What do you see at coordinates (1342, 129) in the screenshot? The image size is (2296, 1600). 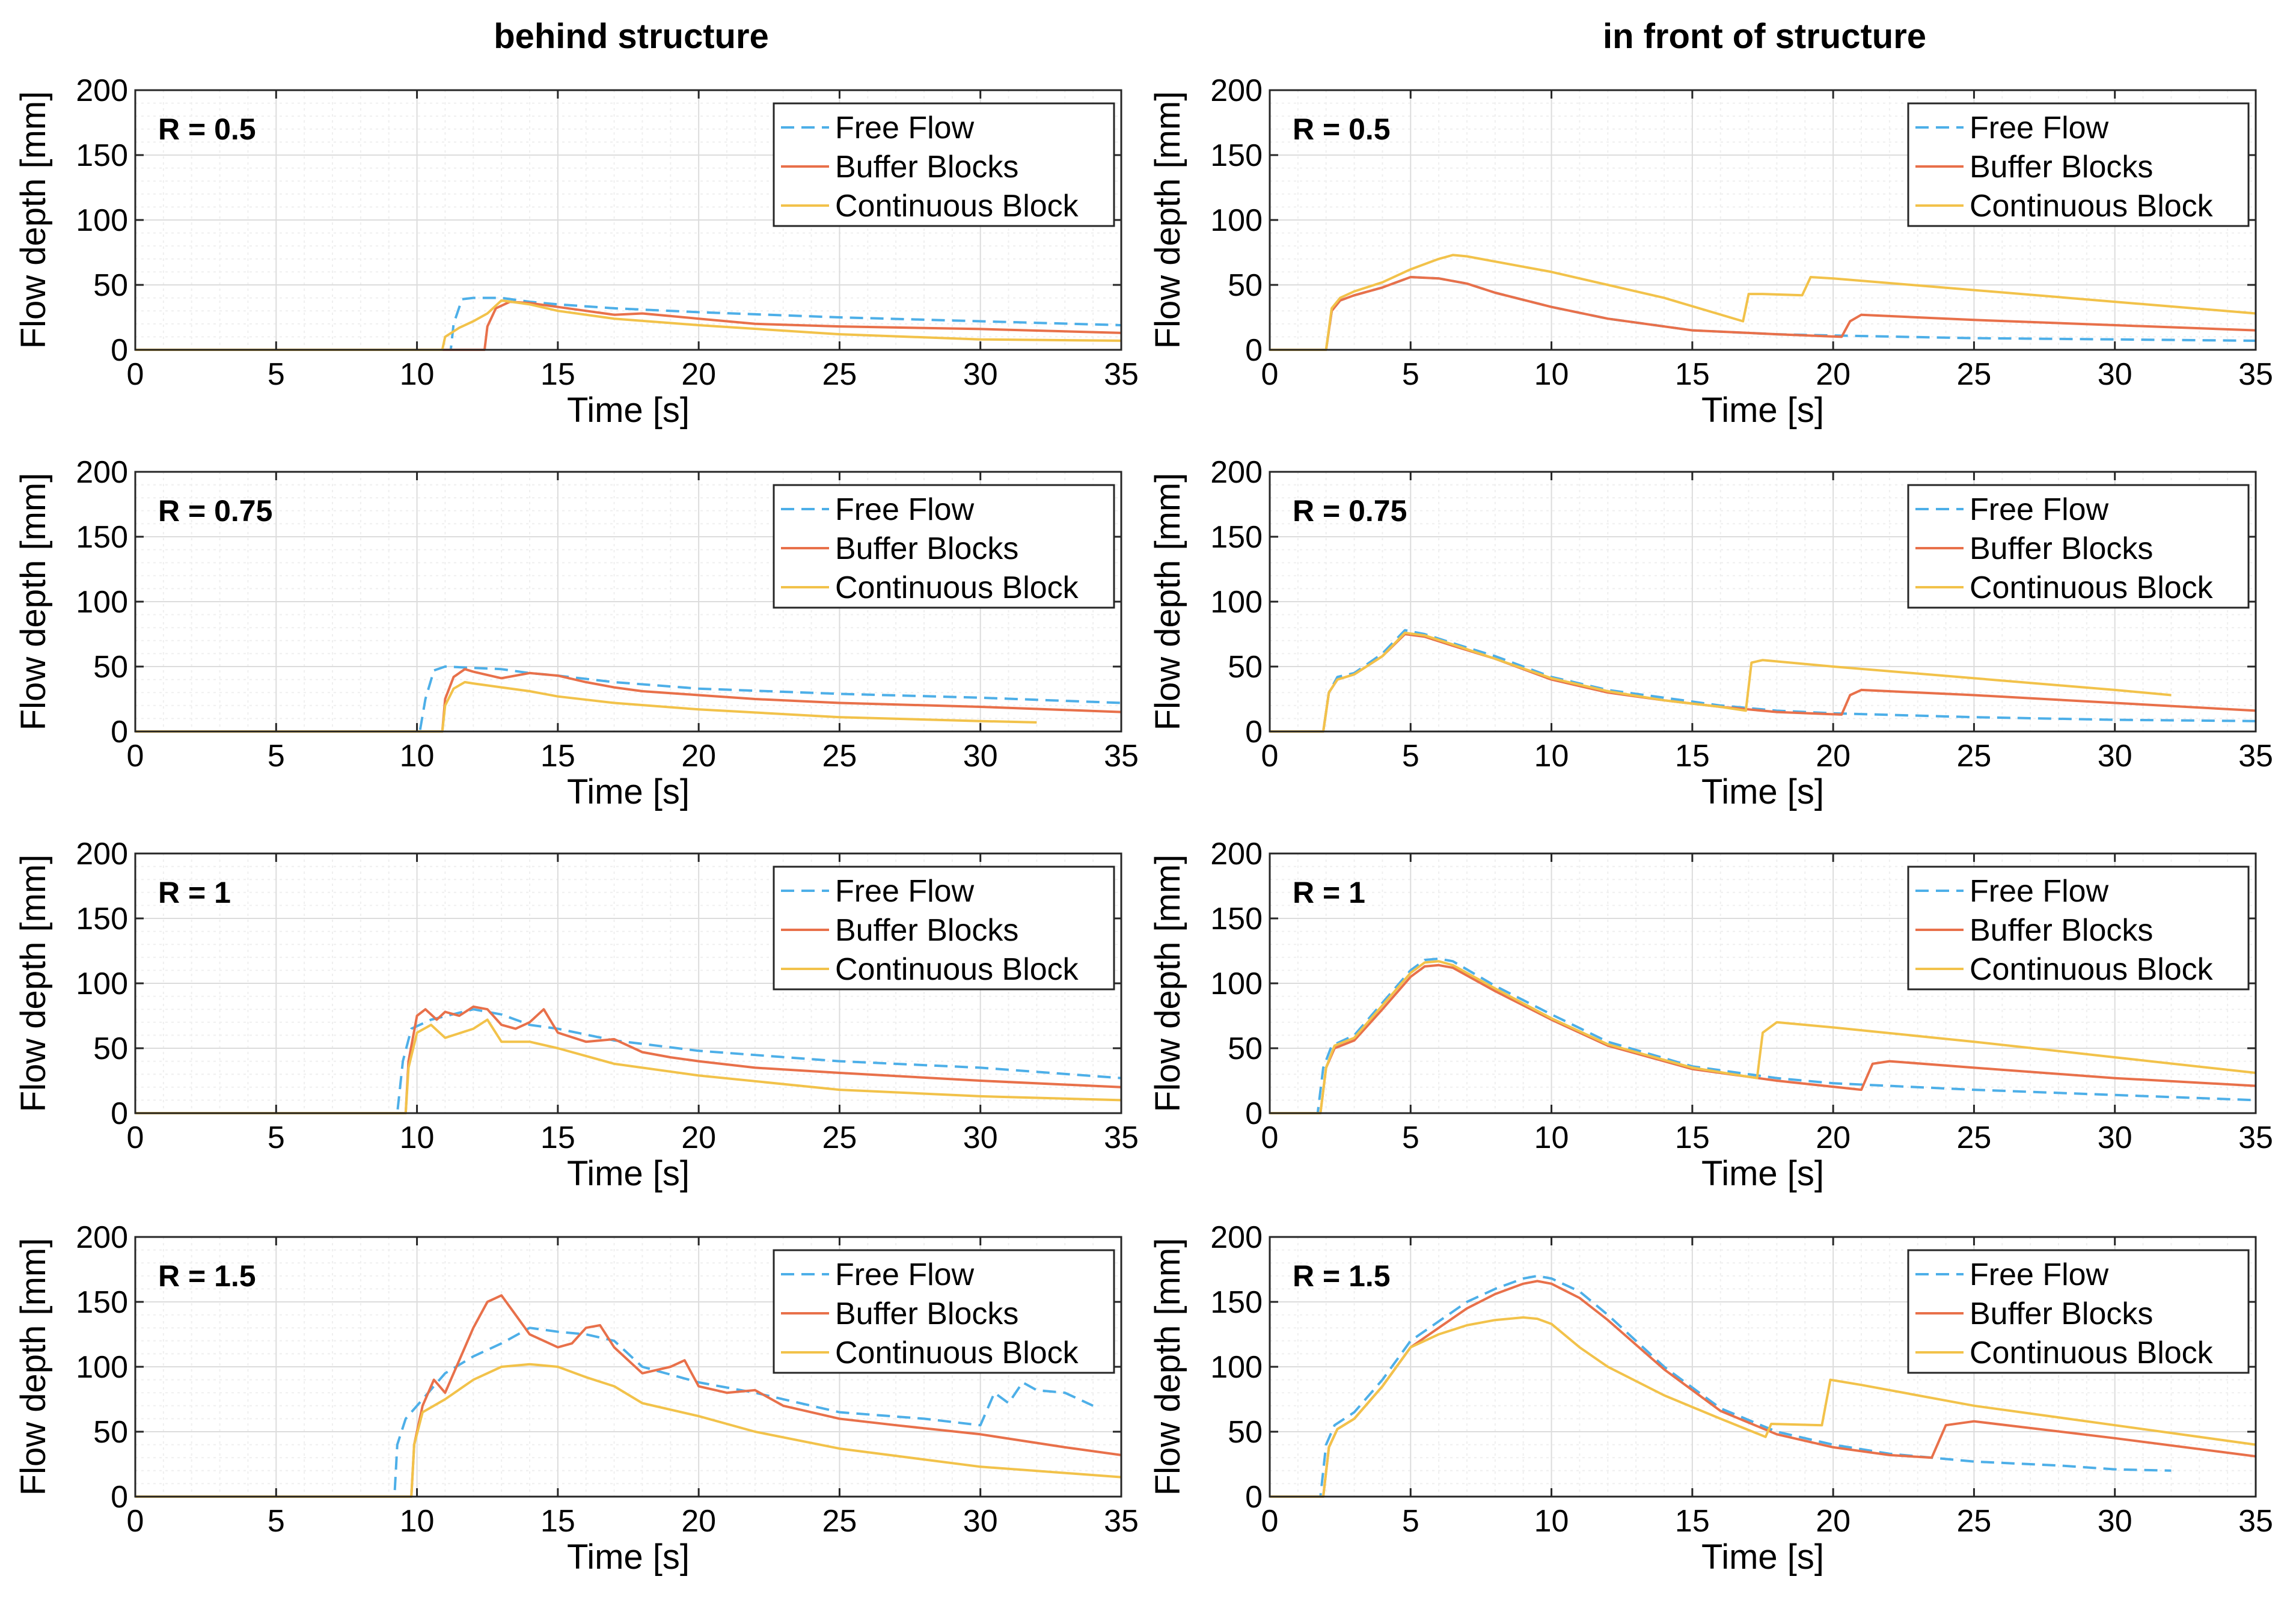 I see `panel-label: R = 0.5` at bounding box center [1342, 129].